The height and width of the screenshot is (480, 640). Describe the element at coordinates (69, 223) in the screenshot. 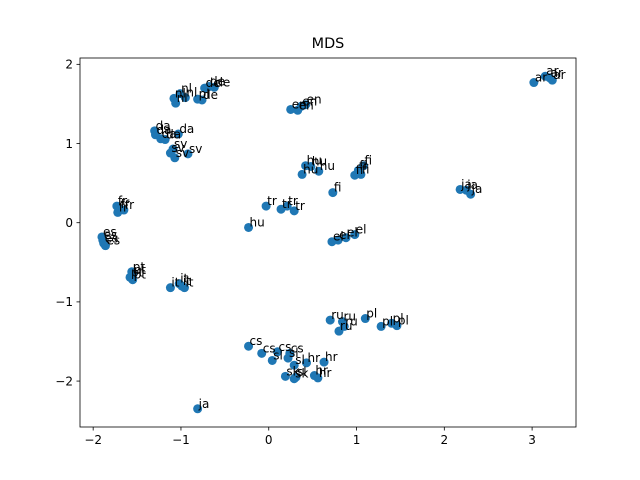

I see `y-tick-label: 0` at that location.